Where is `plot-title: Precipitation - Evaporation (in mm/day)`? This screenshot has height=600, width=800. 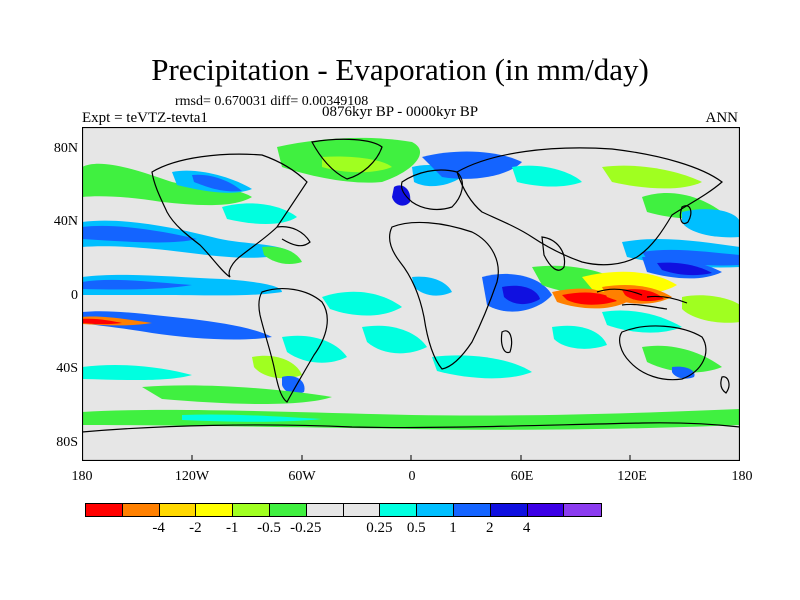 plot-title: Precipitation - Evaporation (in mm/day) is located at coordinates (400, 69).